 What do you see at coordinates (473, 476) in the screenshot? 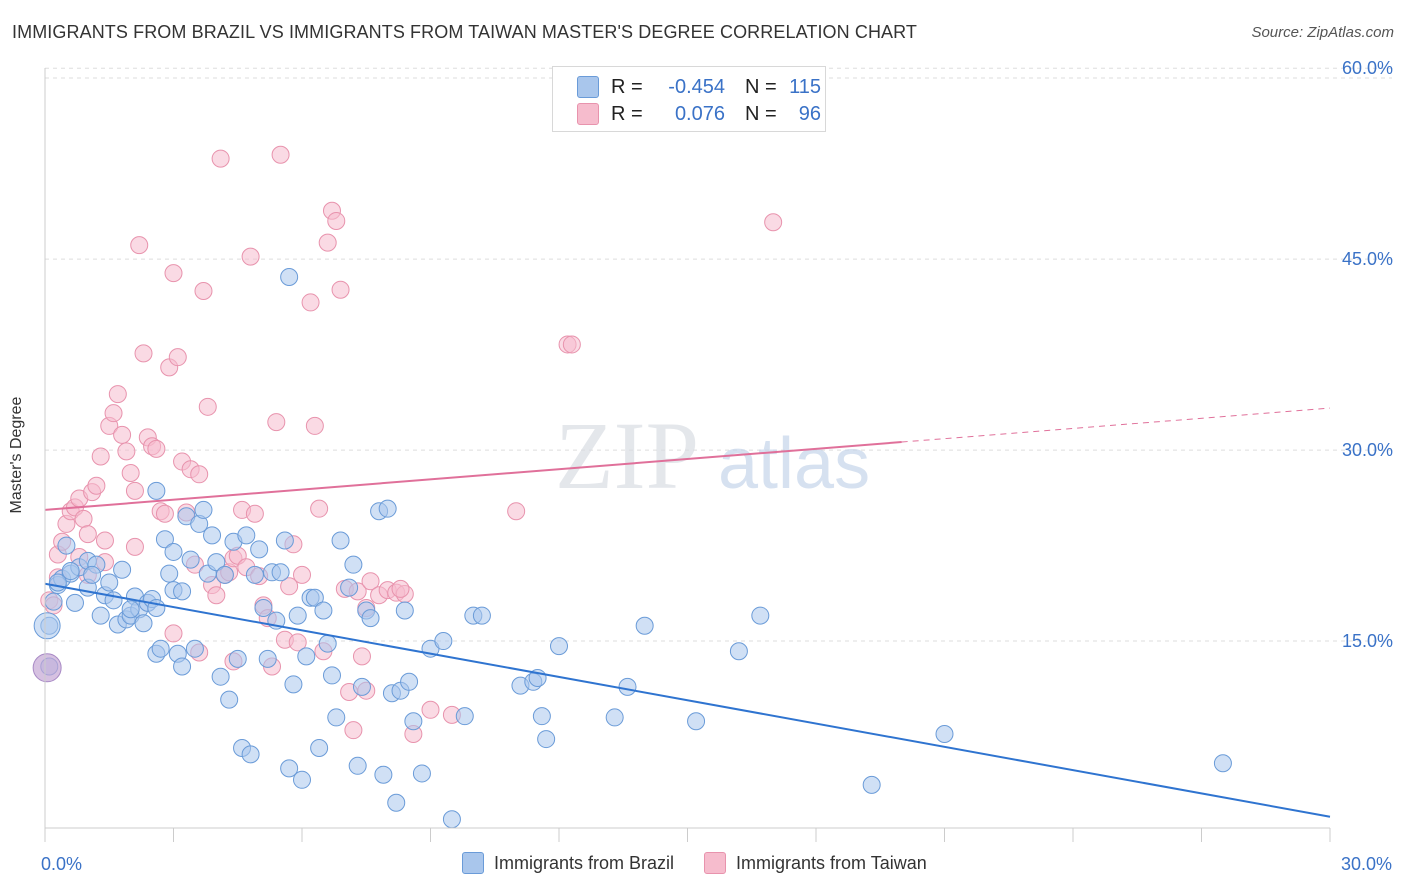
I see `taiwan-trend-line` at bounding box center [473, 476].